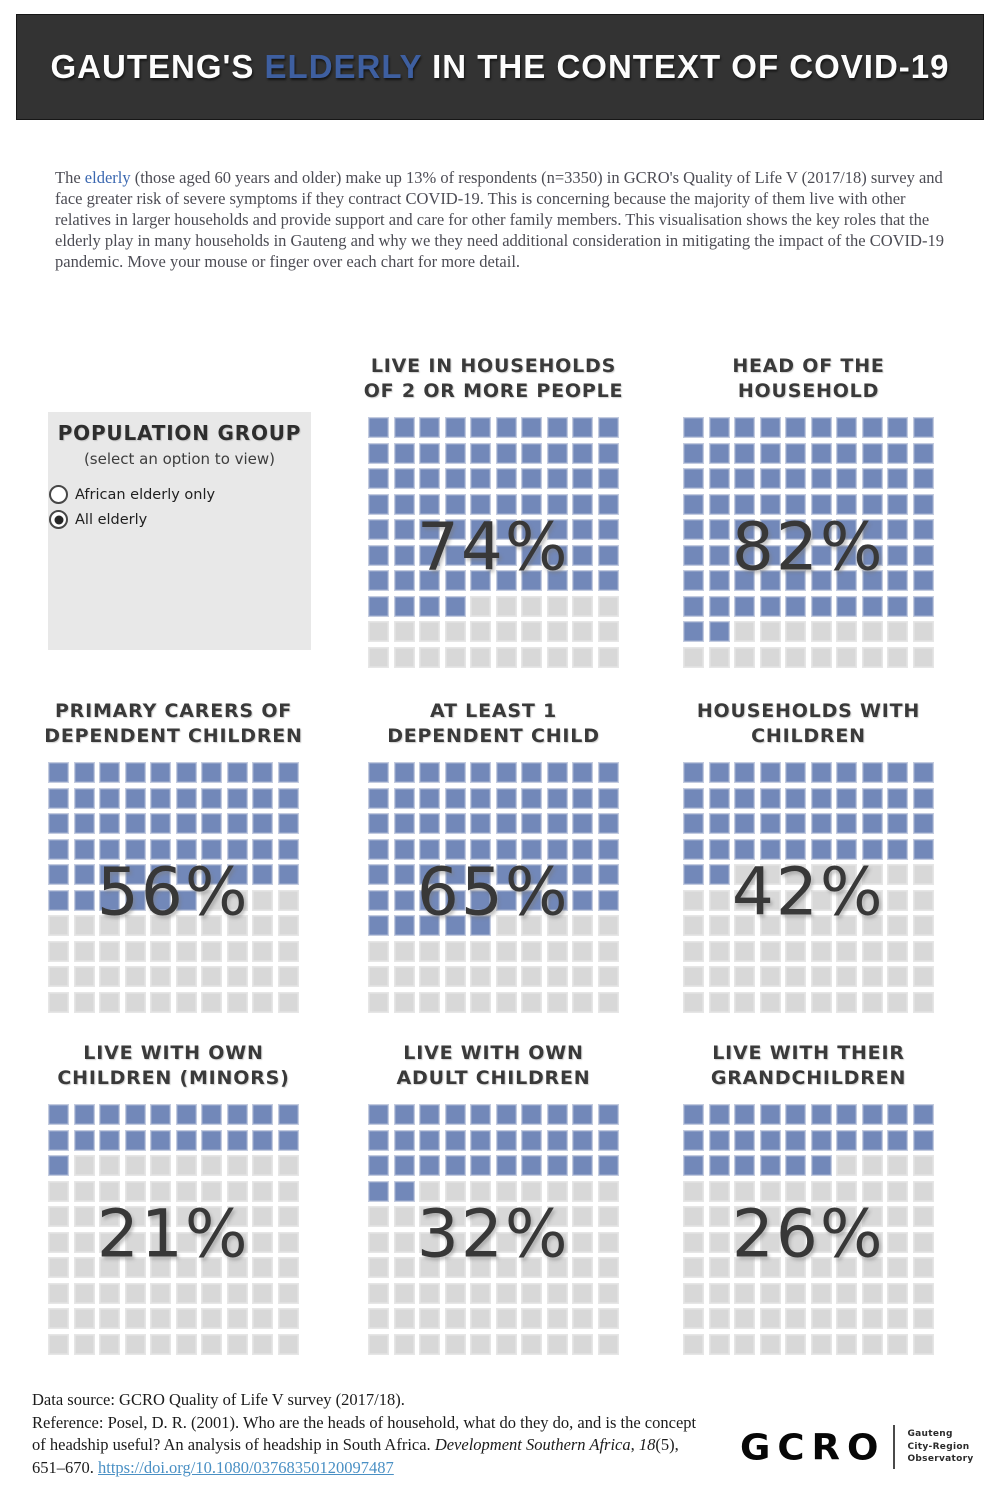  I want to click on waffle-chart-at-least-1-dependent-child: 65%, so click(493, 887).